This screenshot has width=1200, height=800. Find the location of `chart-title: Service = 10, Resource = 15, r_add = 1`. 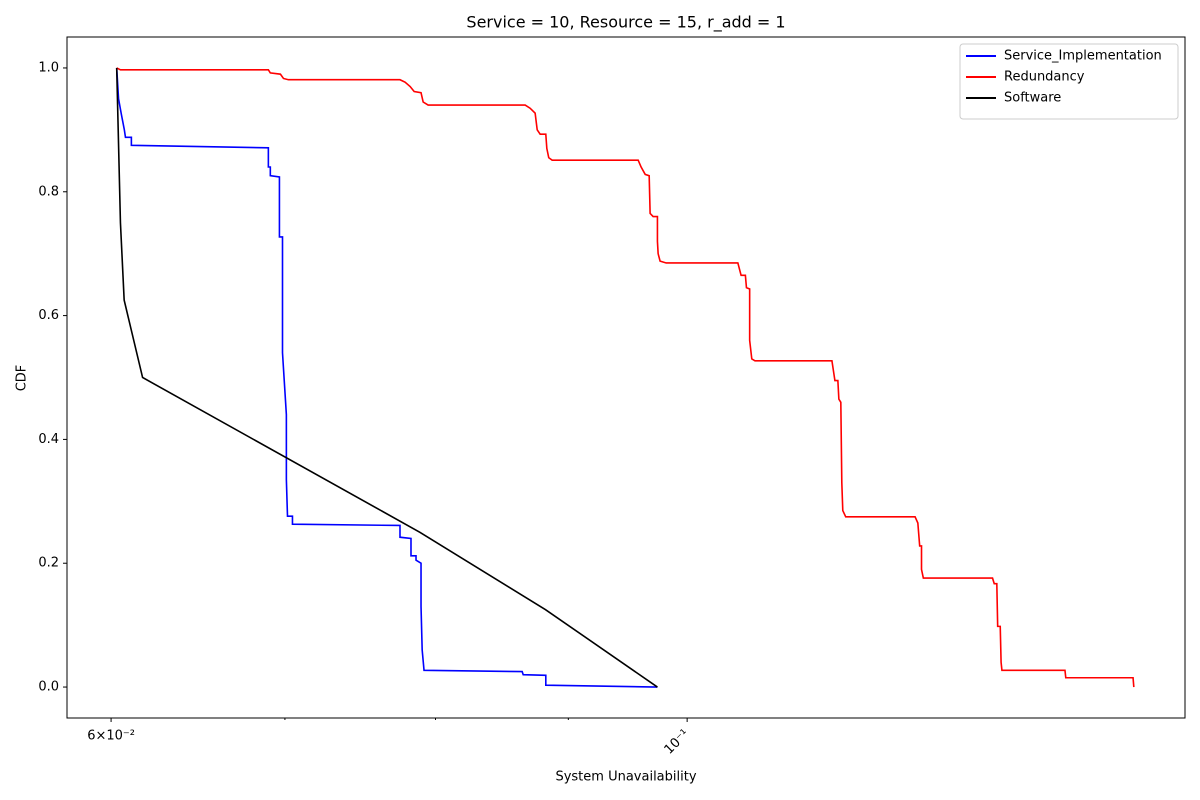

chart-title: Service = 10, Resource = 15, r_add = 1 is located at coordinates (625, 23).